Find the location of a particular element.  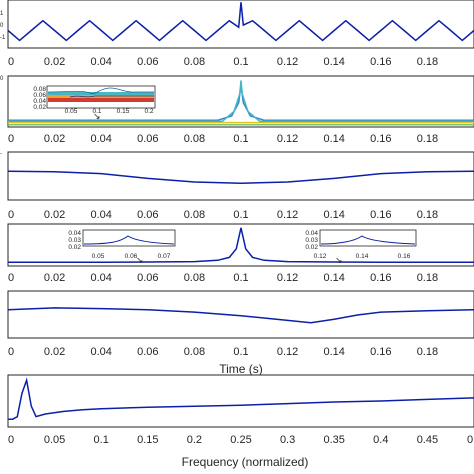

inset-chart-right: 0.040.030.02 0.12 0.14 0.16 ↘ is located at coordinates (361, 247).